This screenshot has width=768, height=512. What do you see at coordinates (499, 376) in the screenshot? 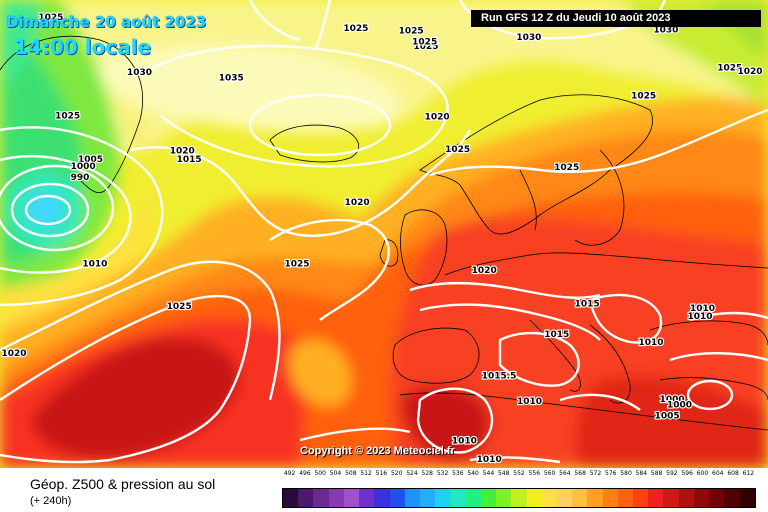
I see `pressure-label: 1015.5` at bounding box center [499, 376].